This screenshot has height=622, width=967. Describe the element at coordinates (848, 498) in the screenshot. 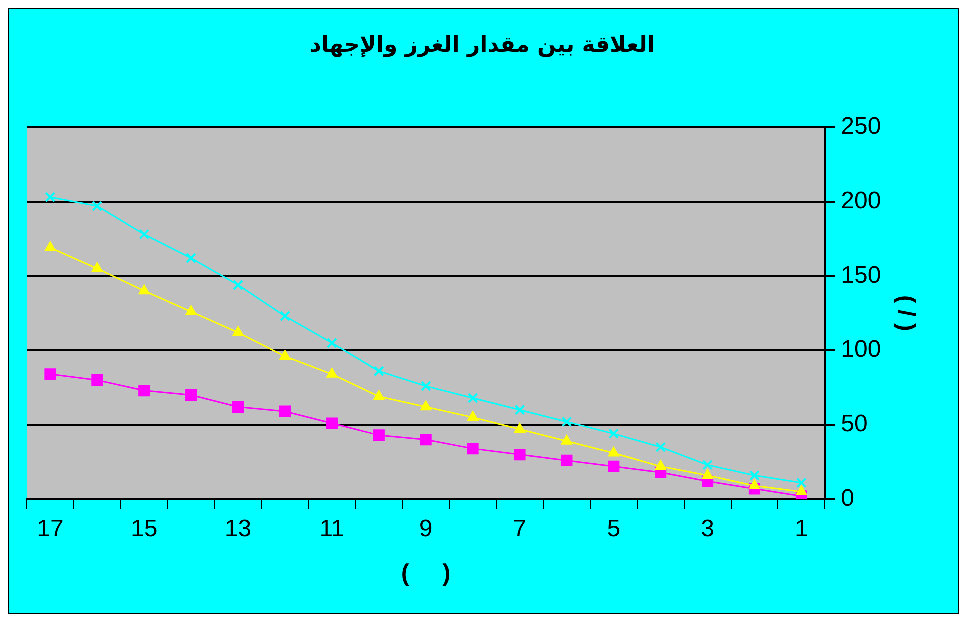

I see `y-tick-label: 0` at that location.